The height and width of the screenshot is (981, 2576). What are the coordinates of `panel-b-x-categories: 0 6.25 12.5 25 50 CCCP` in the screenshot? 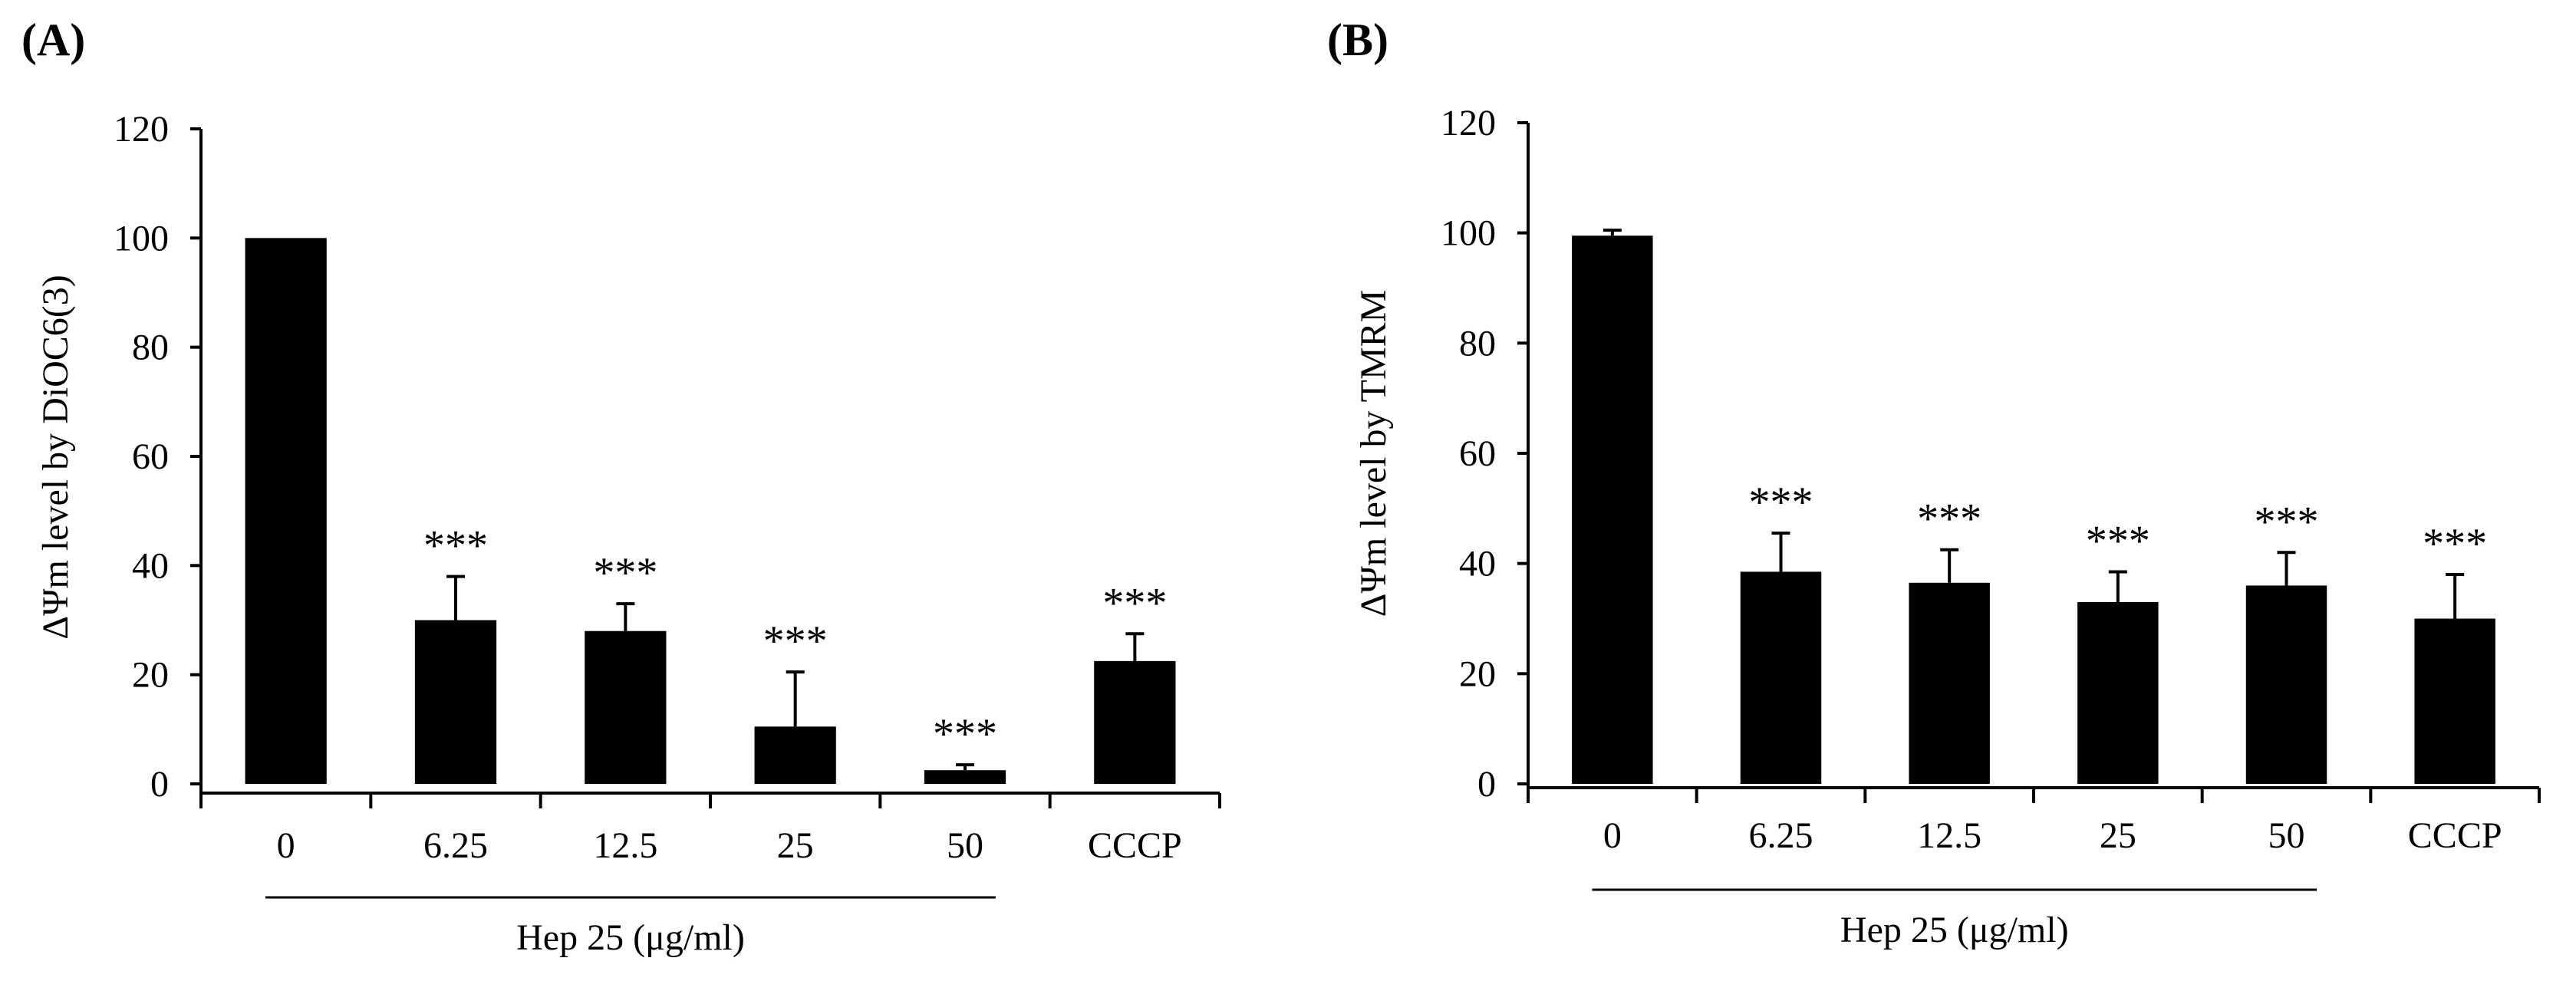 It's located at (2052, 835).